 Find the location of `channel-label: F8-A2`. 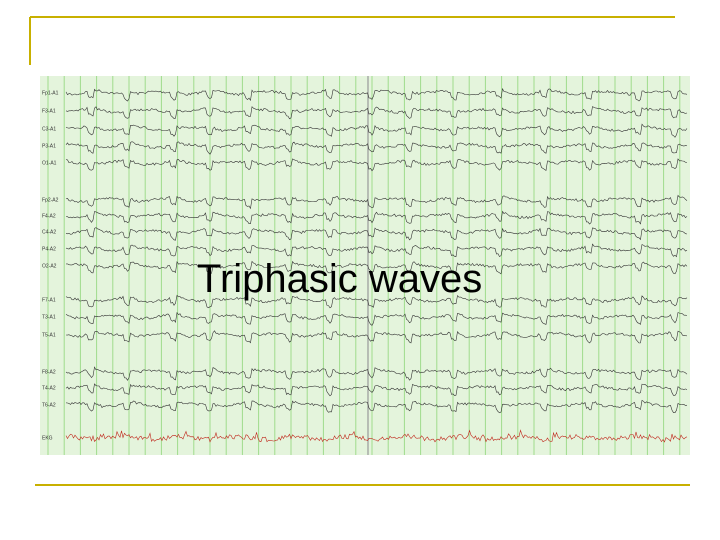

channel-label: F8-A2 is located at coordinates (49, 372).